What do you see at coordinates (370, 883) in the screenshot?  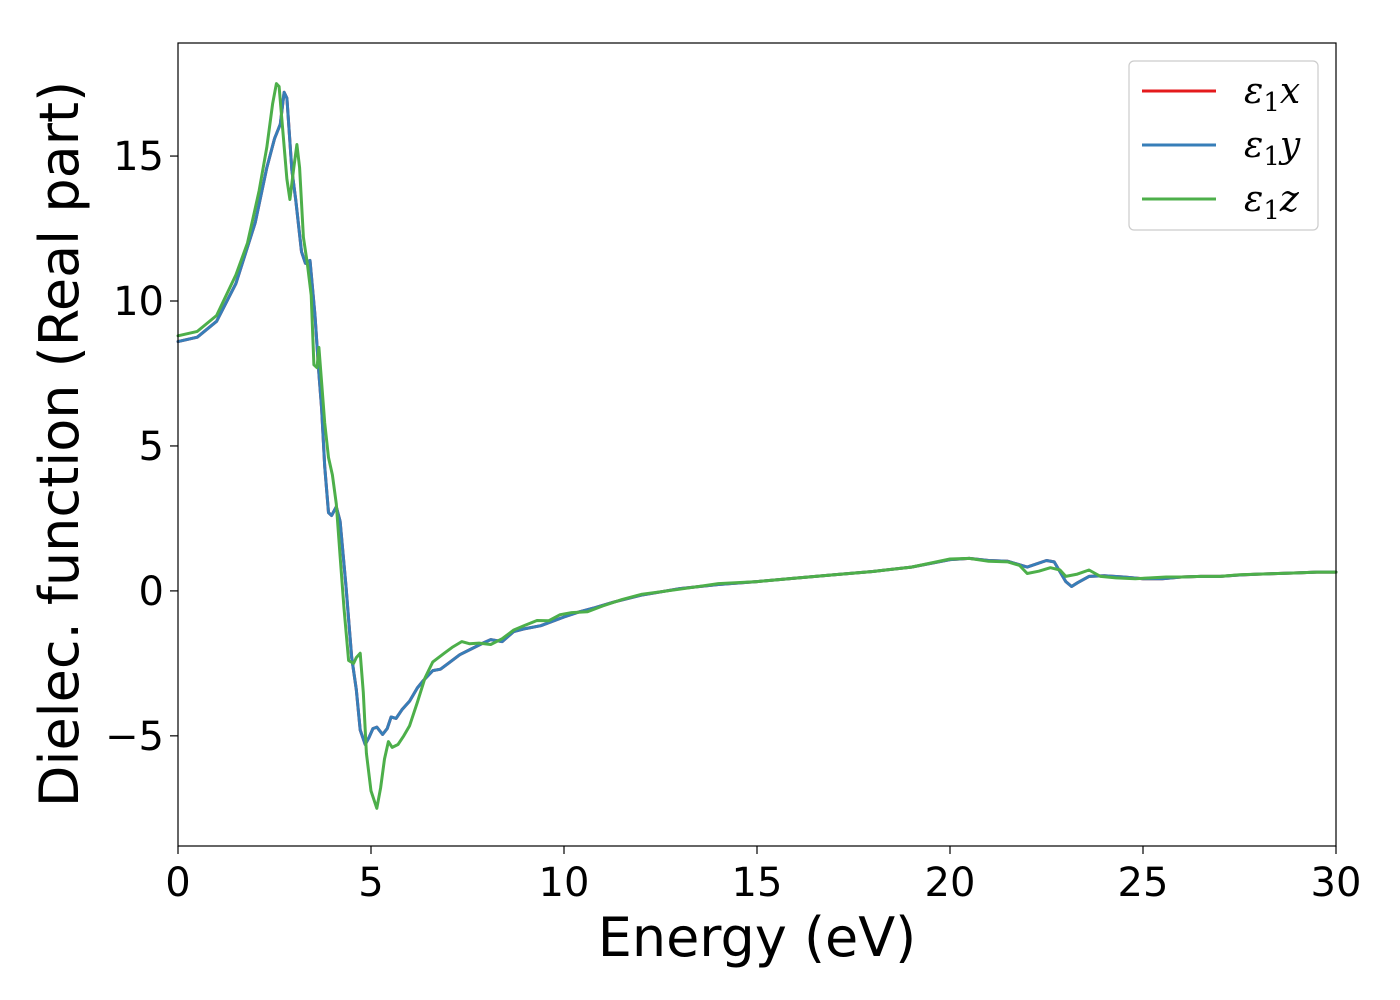 I see `x-tick-label: 5` at bounding box center [370, 883].